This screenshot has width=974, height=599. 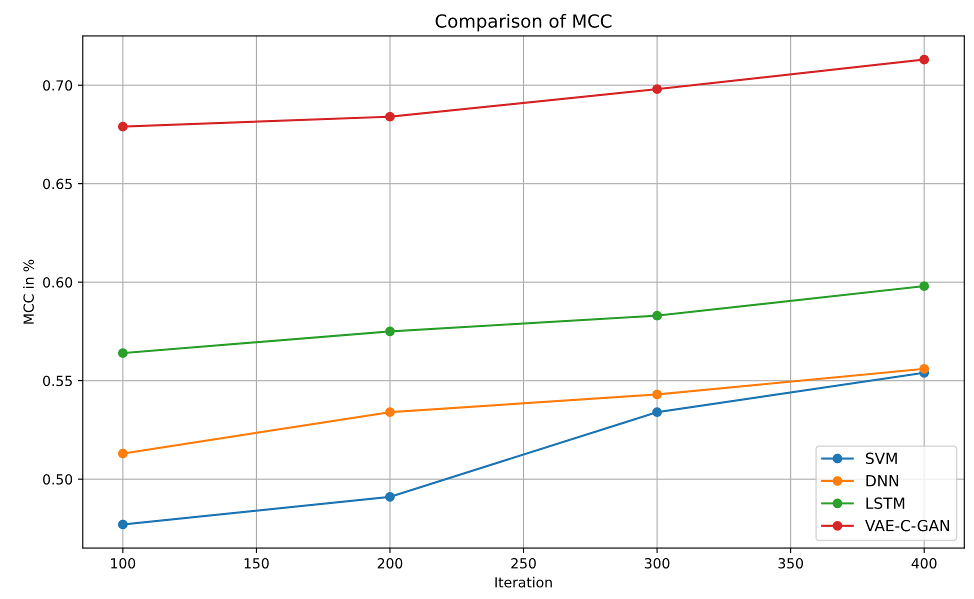 What do you see at coordinates (57, 282) in the screenshot?
I see `y-tick-label: 0.60` at bounding box center [57, 282].